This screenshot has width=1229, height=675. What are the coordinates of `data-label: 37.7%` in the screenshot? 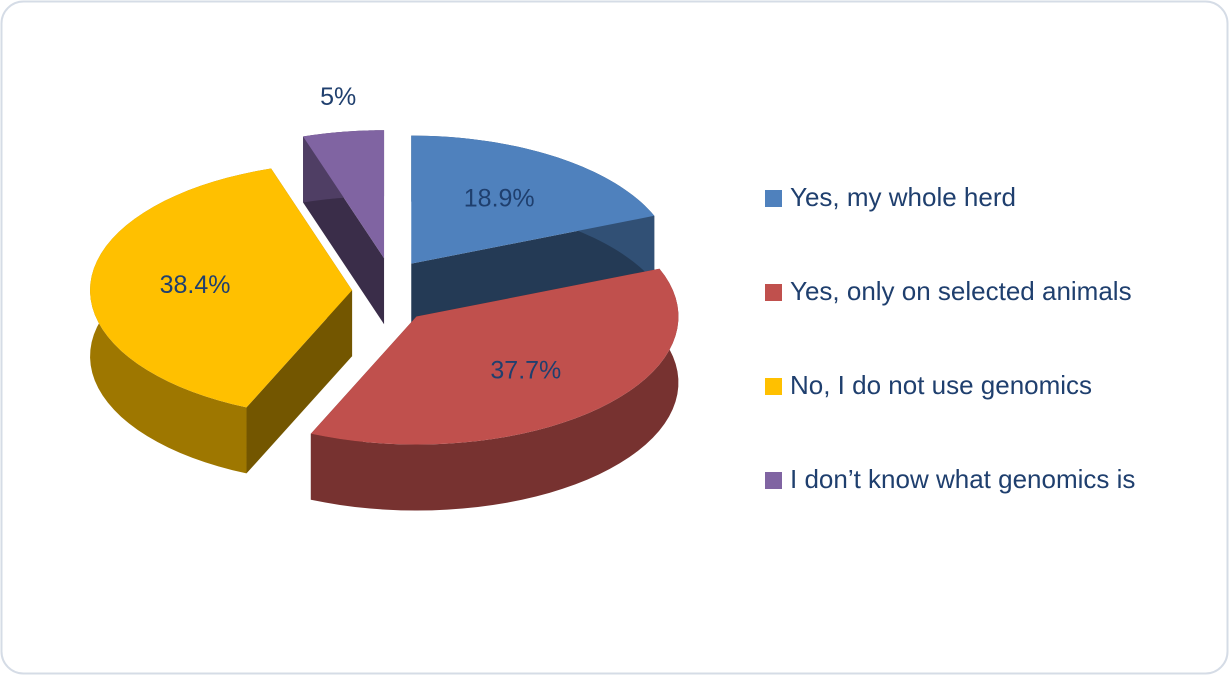 It's located at (525, 370).